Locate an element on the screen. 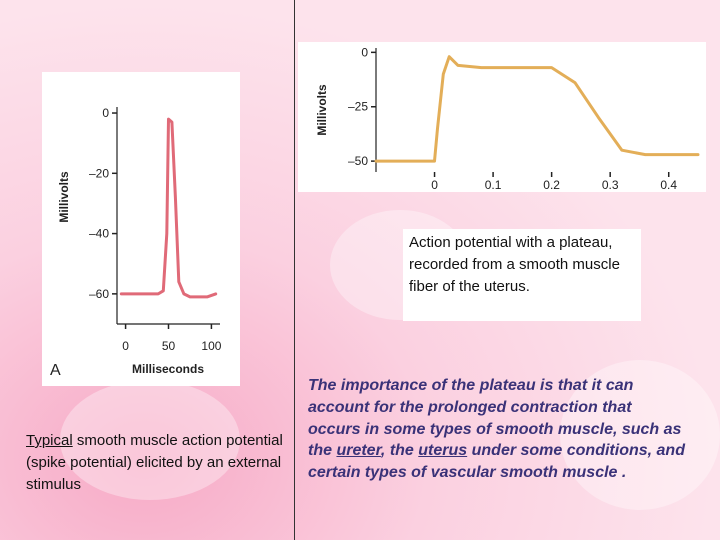 The width and height of the screenshot is (720, 540). ureter-link: ureter is located at coordinates (358, 451).